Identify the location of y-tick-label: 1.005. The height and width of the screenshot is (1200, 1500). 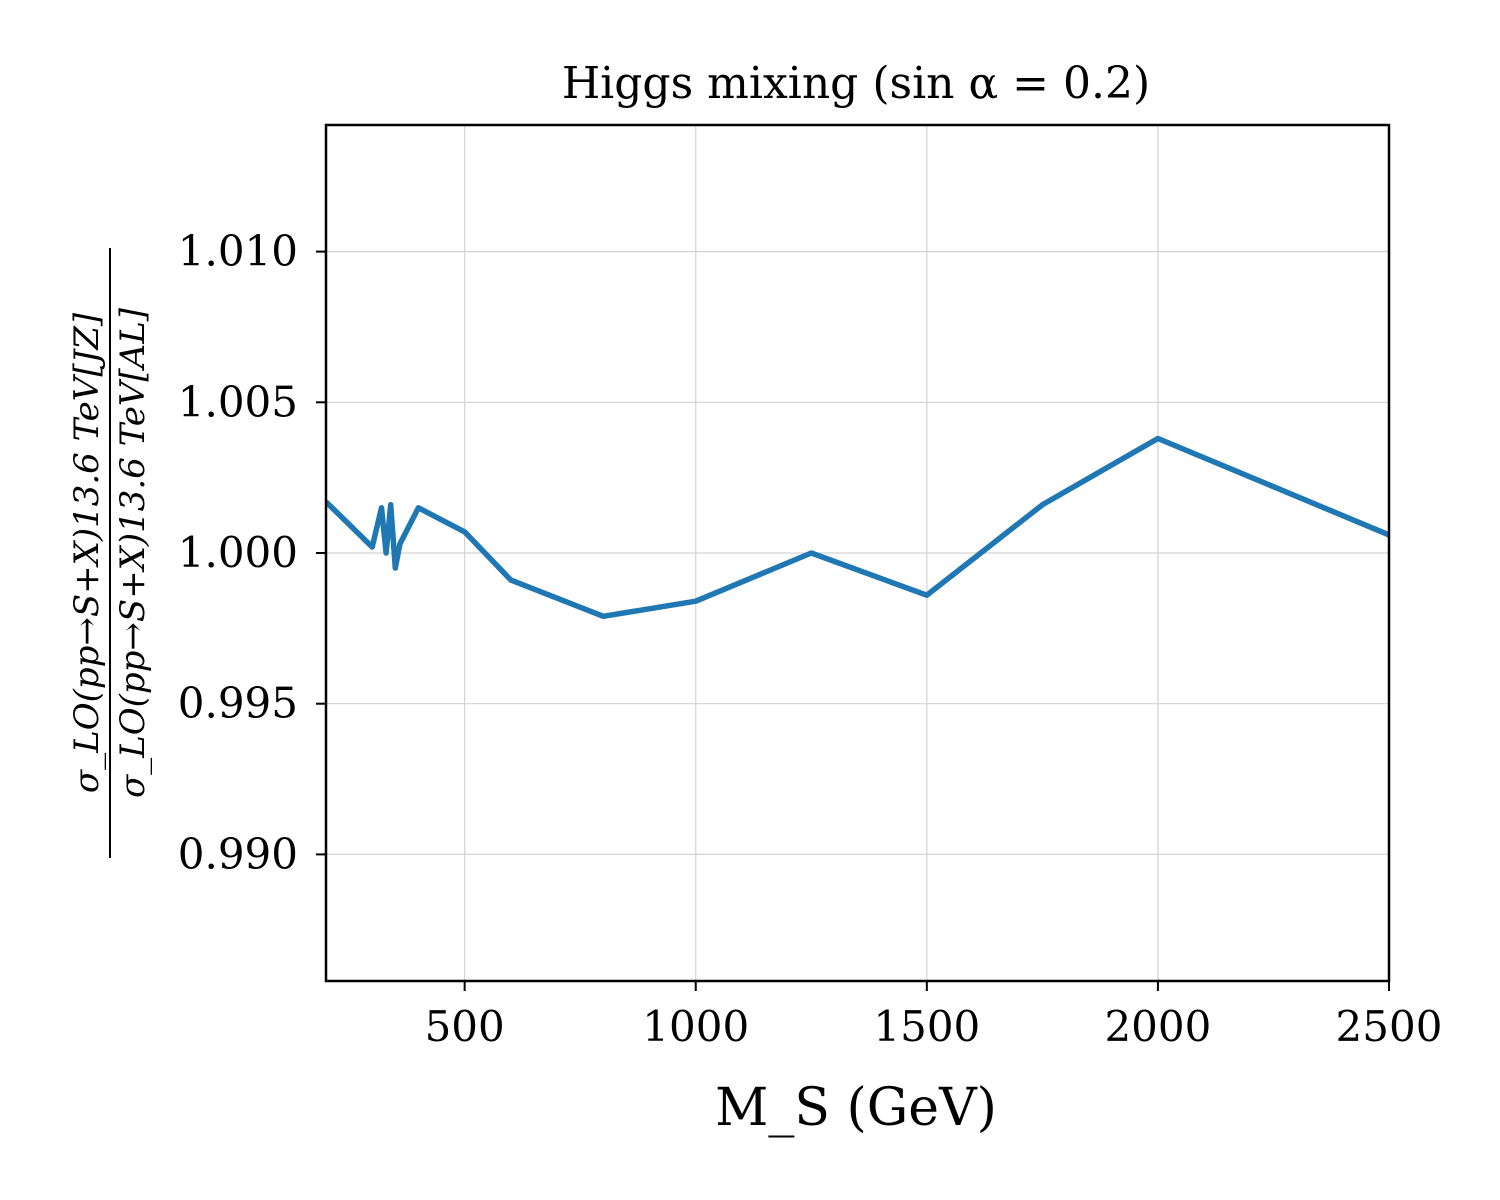
(238, 401).